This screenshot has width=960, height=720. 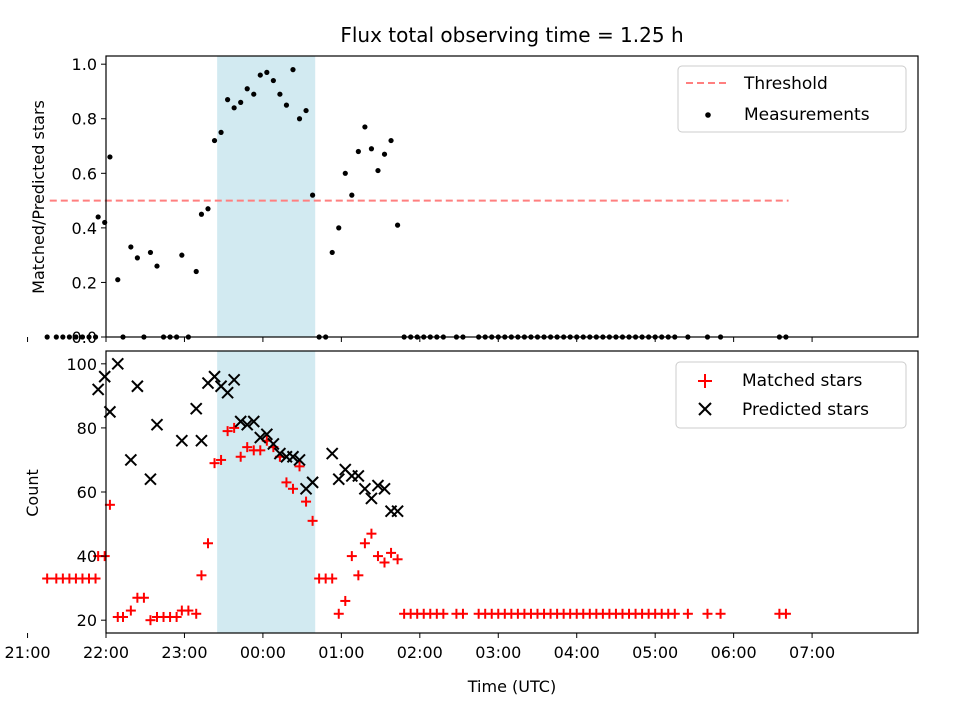 What do you see at coordinates (87, 492) in the screenshot?
I see `bottom-y-tick-label: 60` at bounding box center [87, 492].